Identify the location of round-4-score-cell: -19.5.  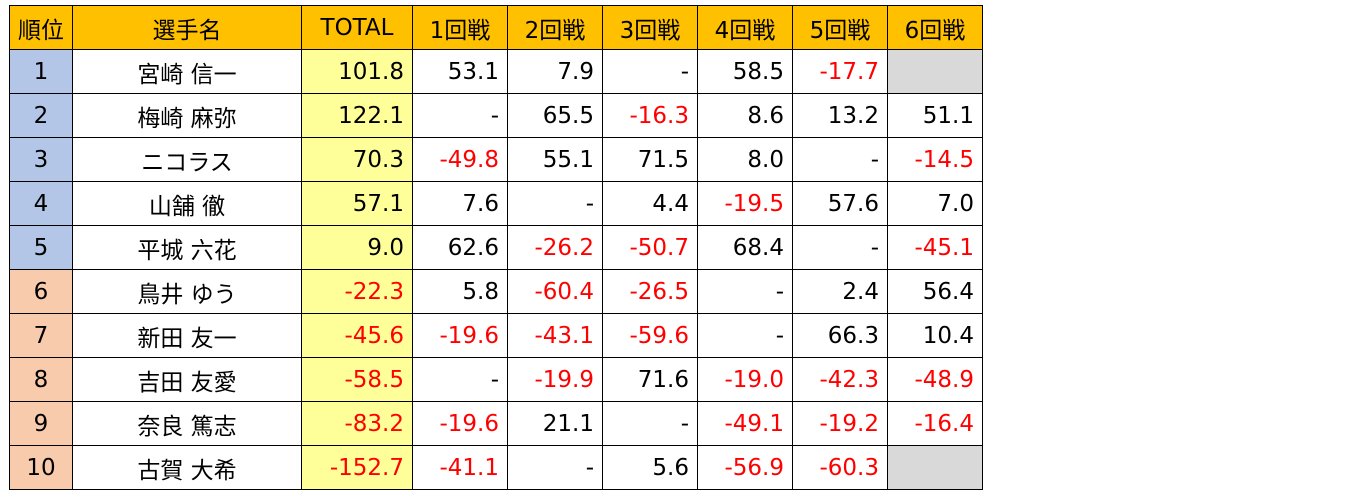
(745, 203).